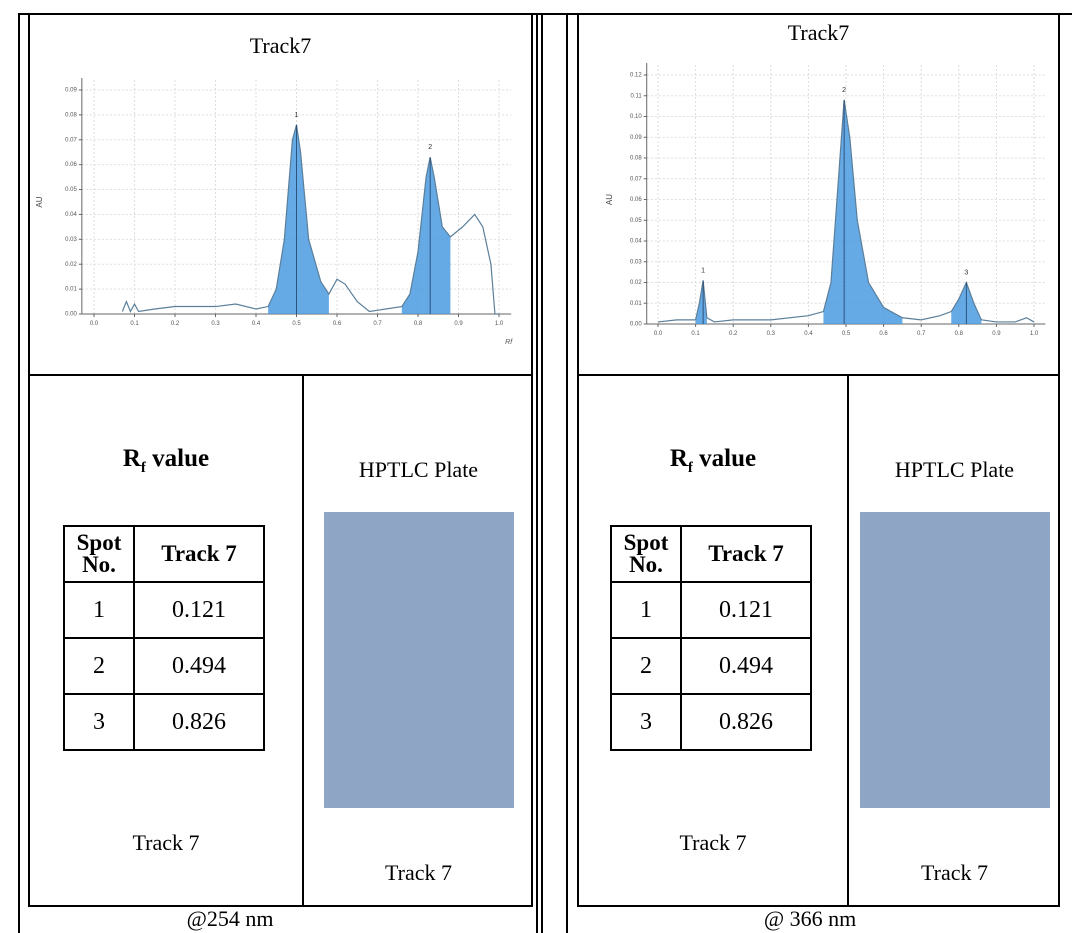  Describe the element at coordinates (636, 242) in the screenshot. I see `y-tick-label: 0.04` at that location.